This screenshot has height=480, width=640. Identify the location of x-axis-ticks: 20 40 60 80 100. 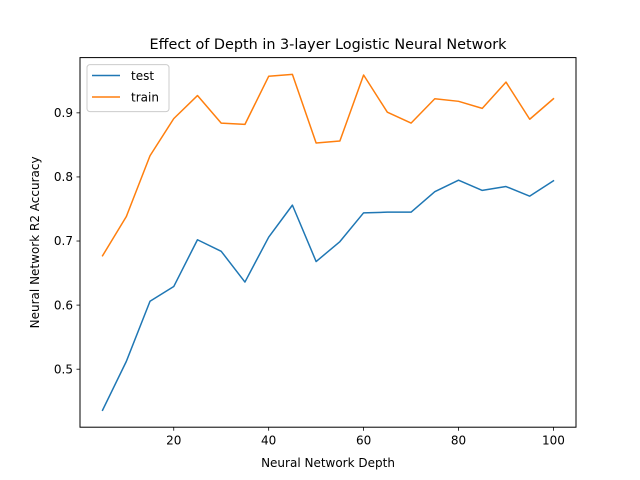
(365, 437).